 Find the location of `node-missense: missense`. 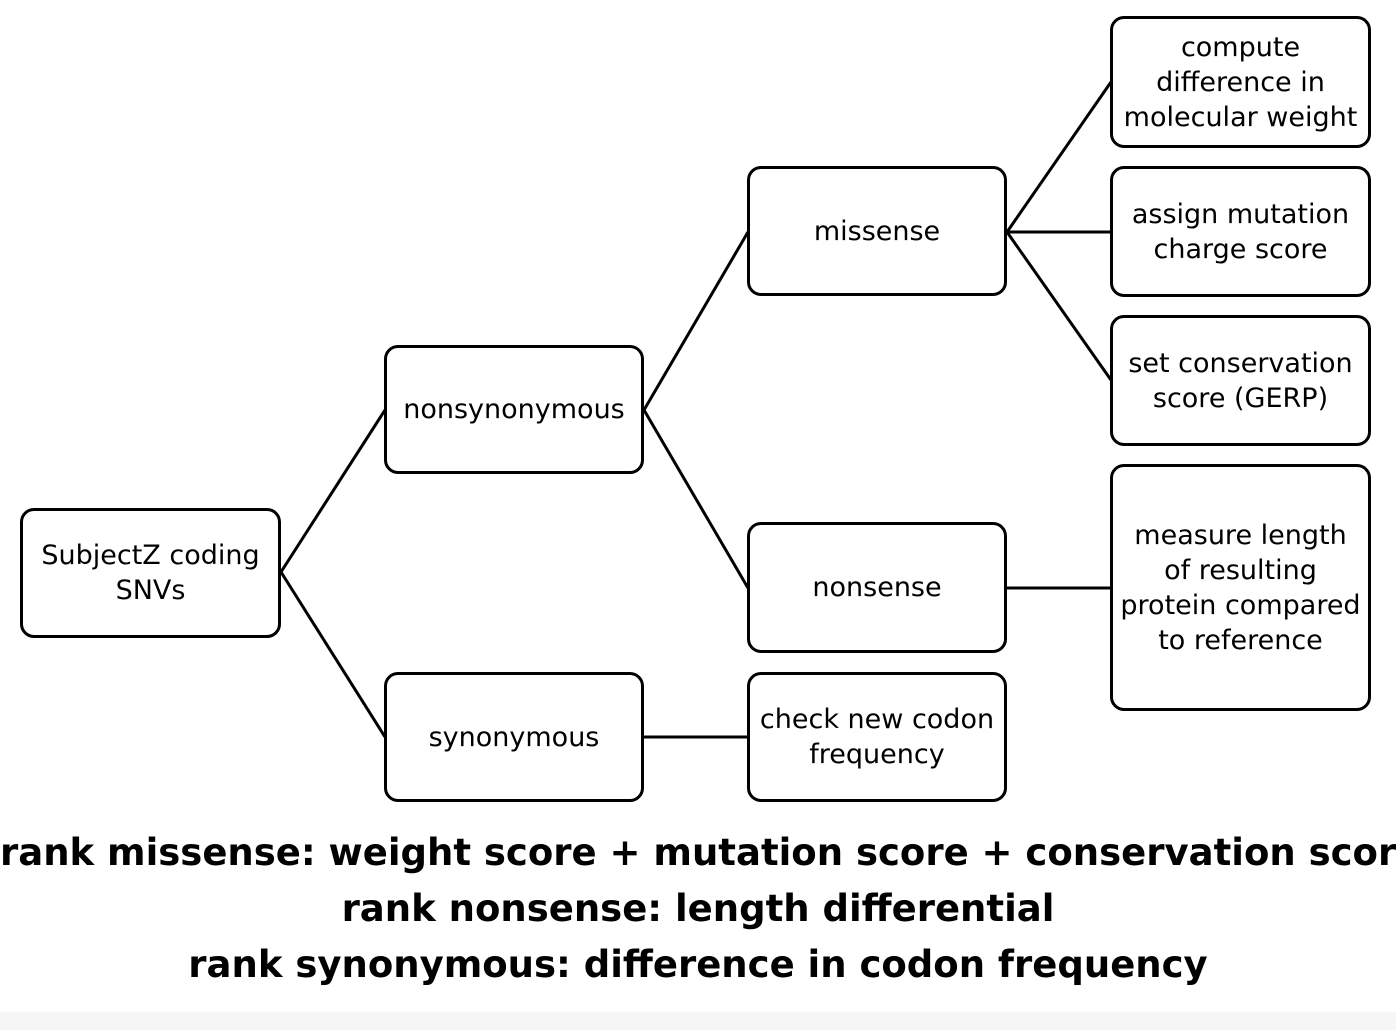

node-missense: missense is located at coordinates (877, 231).